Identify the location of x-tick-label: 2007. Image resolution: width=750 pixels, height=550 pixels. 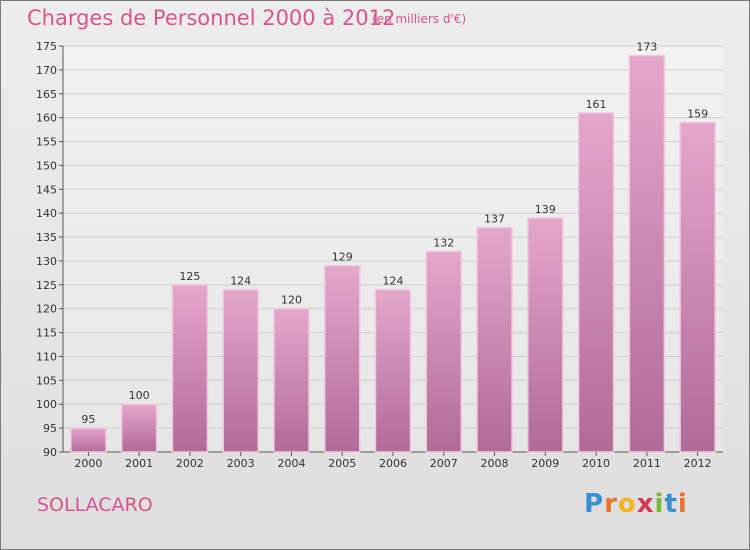
(444, 463).